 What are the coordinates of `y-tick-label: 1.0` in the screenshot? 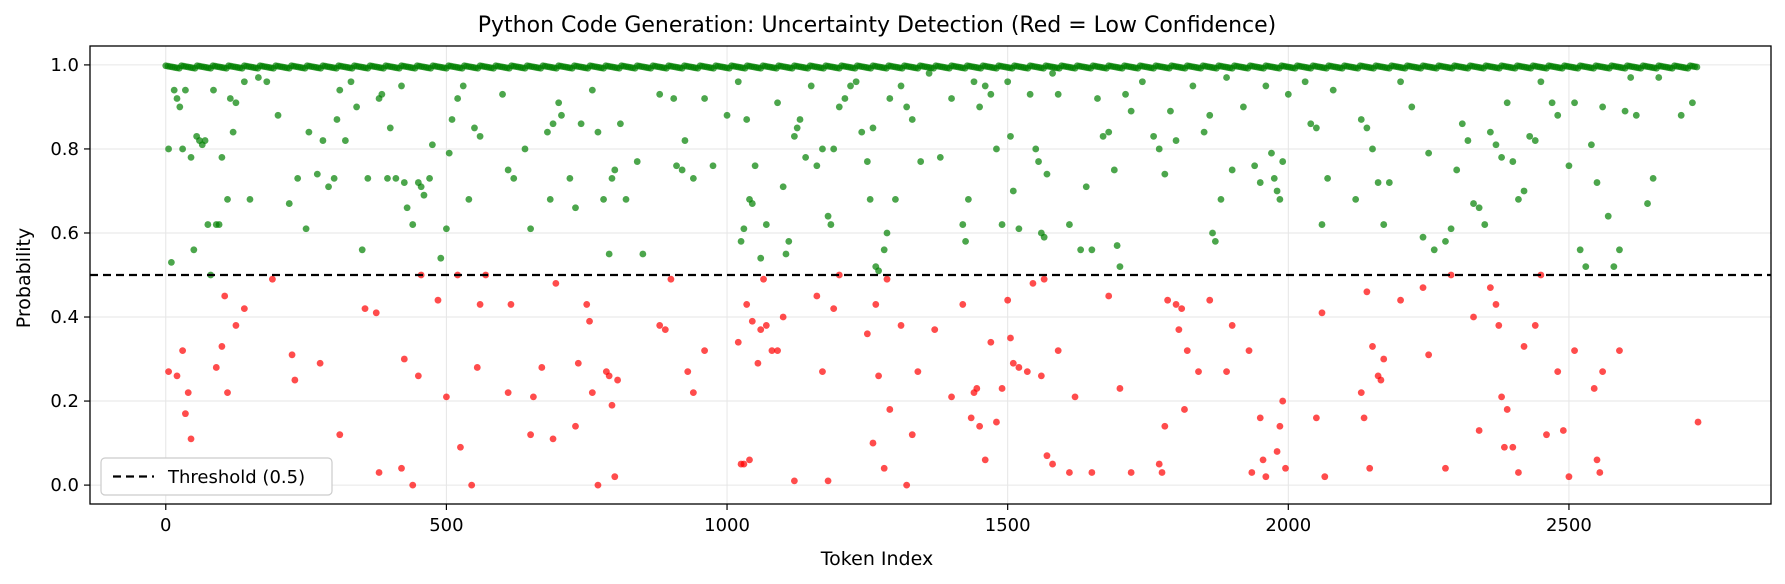 It's located at (64, 65).